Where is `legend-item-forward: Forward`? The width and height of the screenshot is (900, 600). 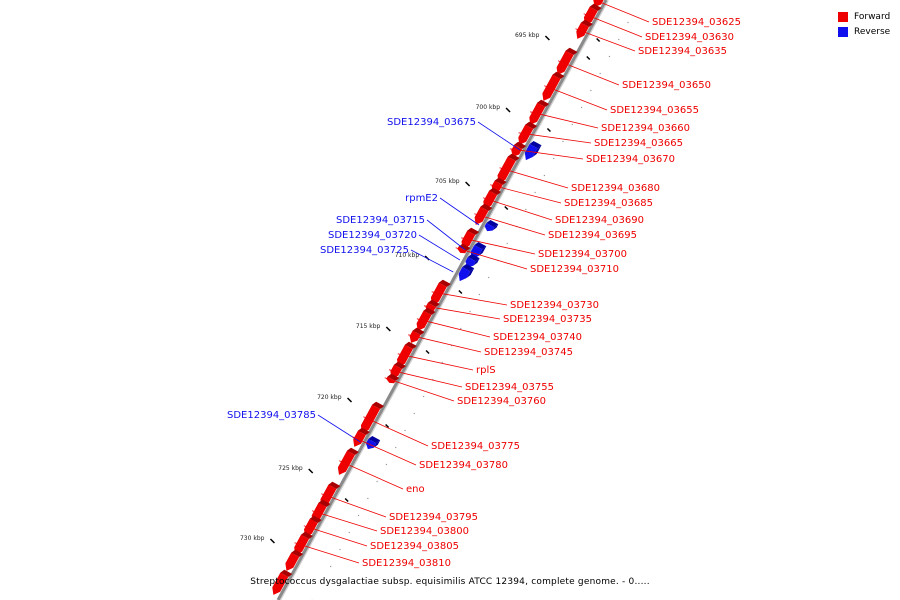 legend-item-forward: Forward is located at coordinates (869, 16).